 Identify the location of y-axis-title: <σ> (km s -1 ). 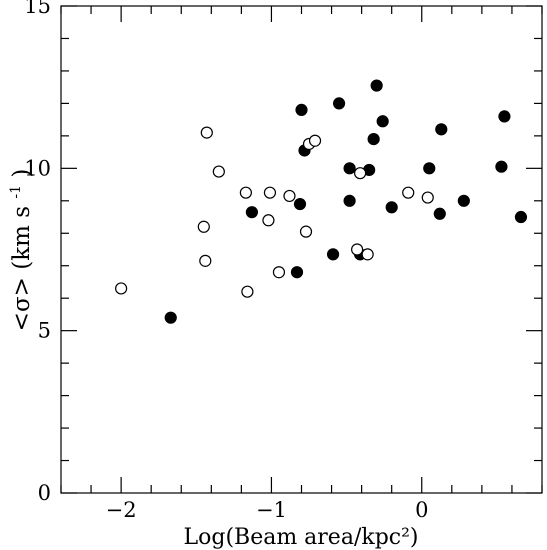
(17, 250).